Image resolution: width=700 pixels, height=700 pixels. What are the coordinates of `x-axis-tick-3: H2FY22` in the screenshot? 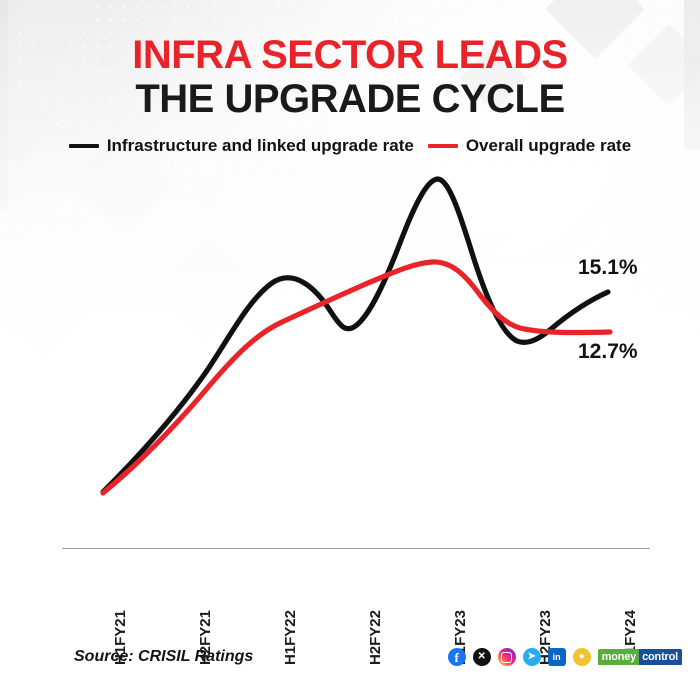 It's located at (375, 638).